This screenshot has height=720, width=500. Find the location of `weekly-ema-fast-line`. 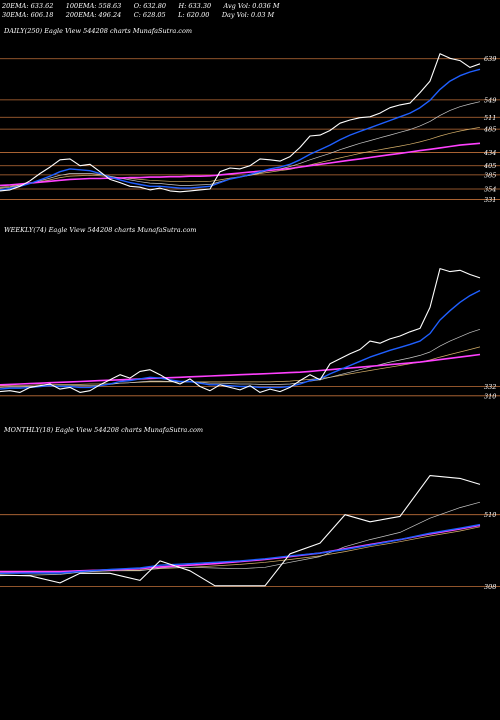

weekly-ema-fast-line is located at coordinates (240, 339).